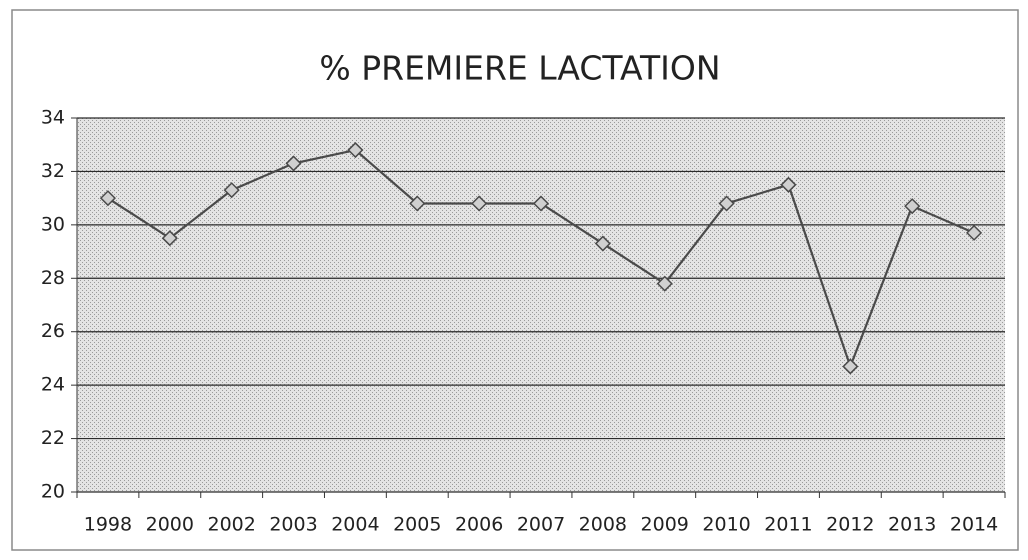 This screenshot has height=560, width=1028. I want to click on x-tick-label: 2011, so click(788, 525).